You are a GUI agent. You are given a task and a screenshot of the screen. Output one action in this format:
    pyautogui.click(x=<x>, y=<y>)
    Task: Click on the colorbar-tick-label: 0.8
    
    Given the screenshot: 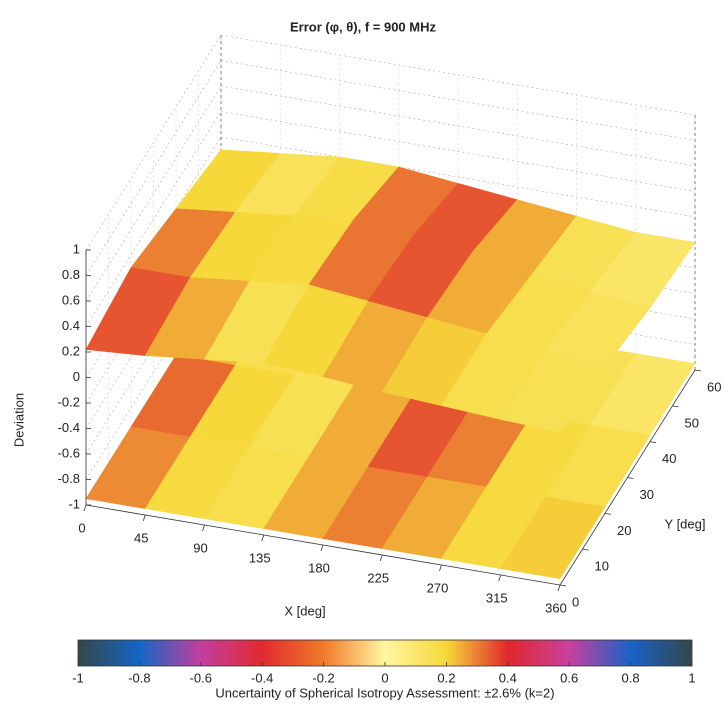 What is the action you would take?
    pyautogui.click(x=631, y=677)
    